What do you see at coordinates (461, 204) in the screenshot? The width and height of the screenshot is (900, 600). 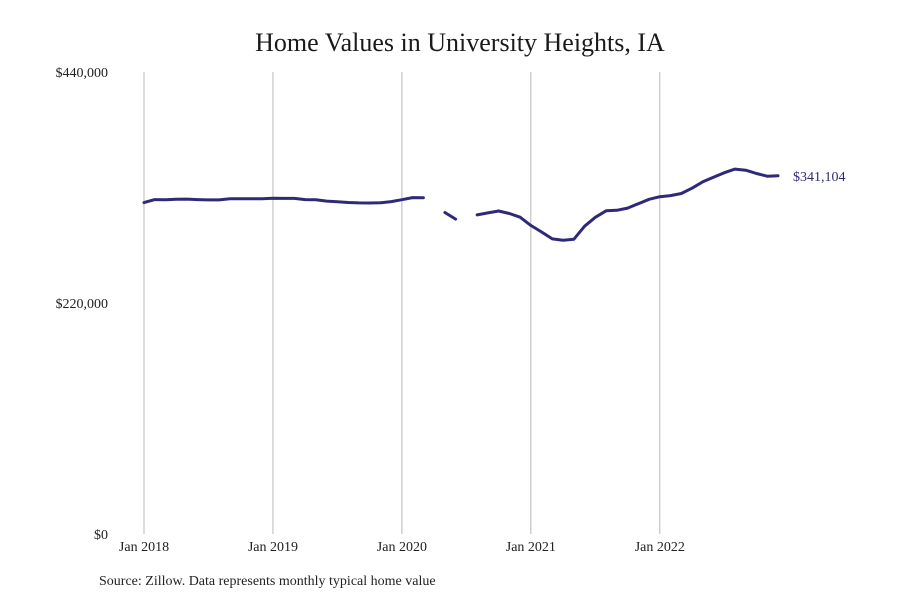 I see `series-layer` at bounding box center [461, 204].